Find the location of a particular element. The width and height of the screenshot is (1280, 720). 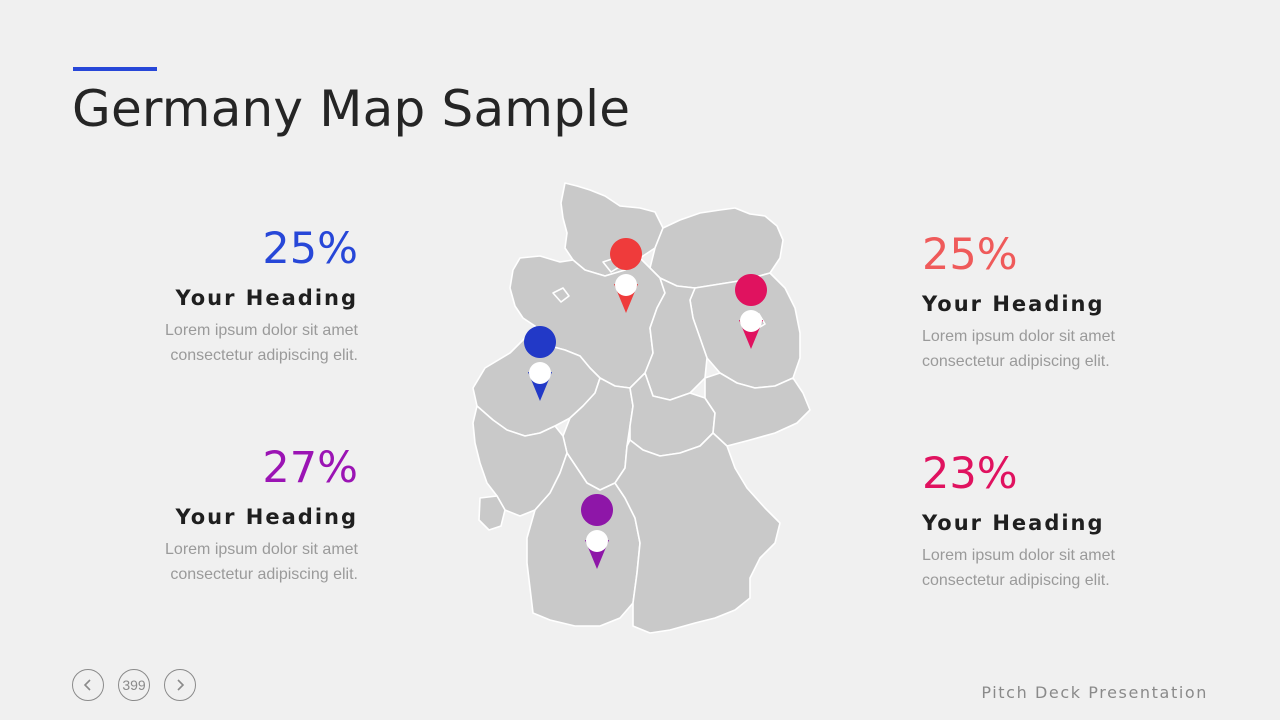

region-bavaria is located at coordinates (697, 533).